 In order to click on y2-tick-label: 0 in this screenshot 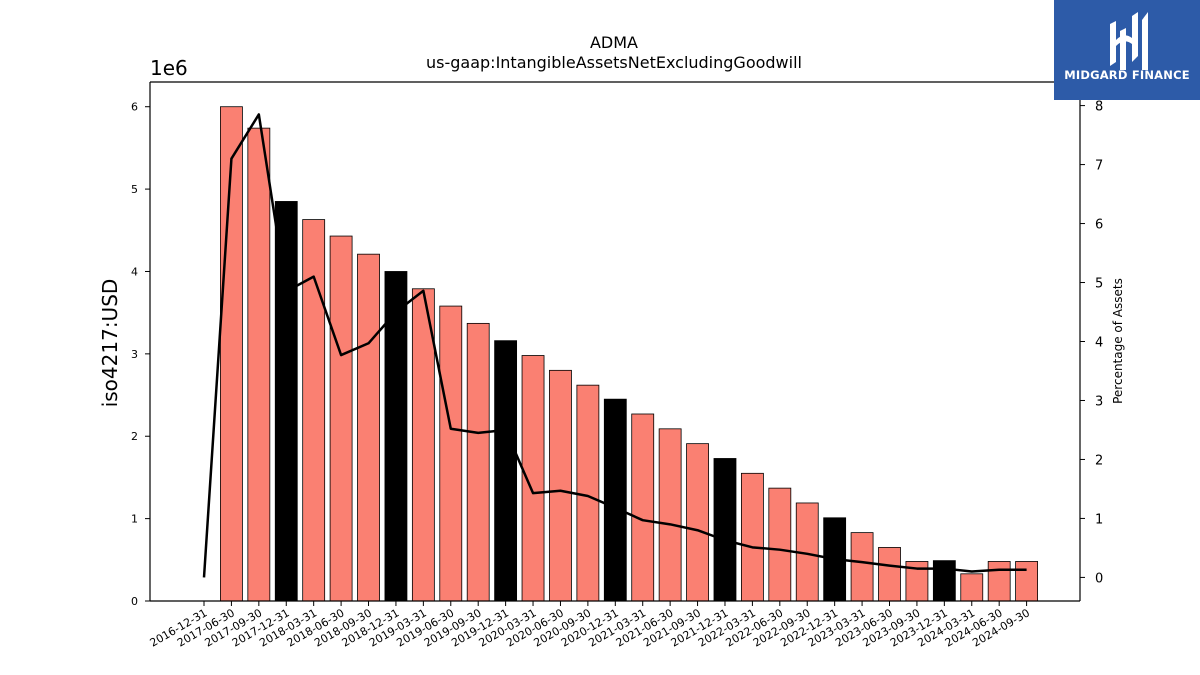, I will do `click(1099, 578)`.